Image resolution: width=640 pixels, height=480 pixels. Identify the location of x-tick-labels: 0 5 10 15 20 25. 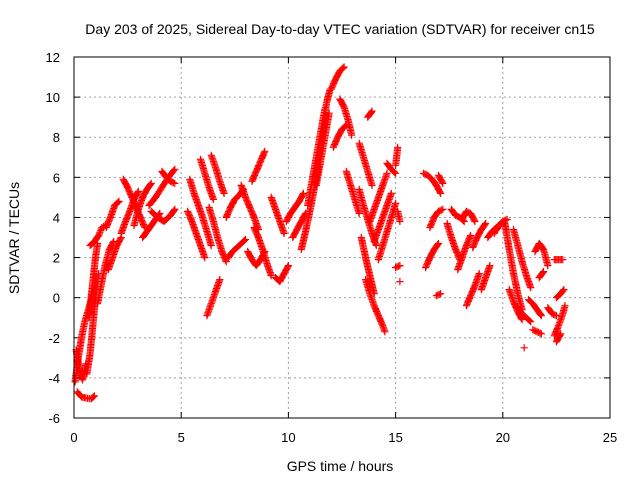
(343, 437).